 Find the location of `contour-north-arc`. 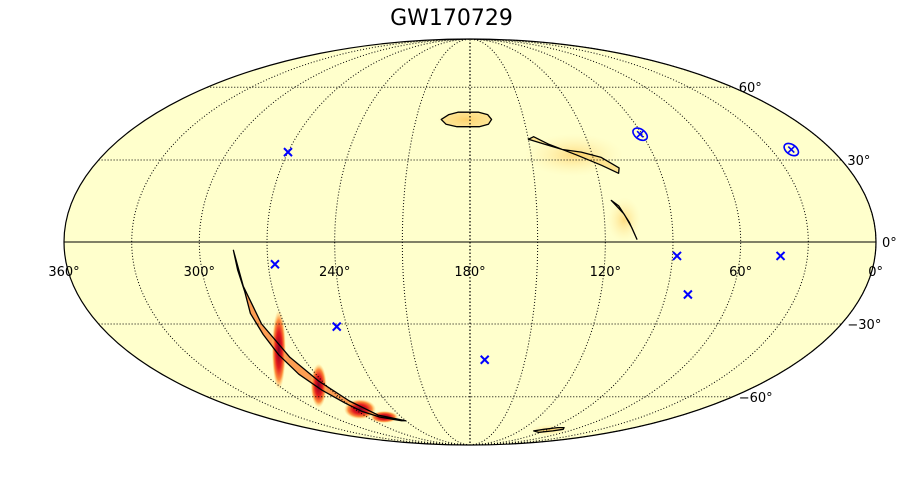

contour-north-arc is located at coordinates (573, 155).